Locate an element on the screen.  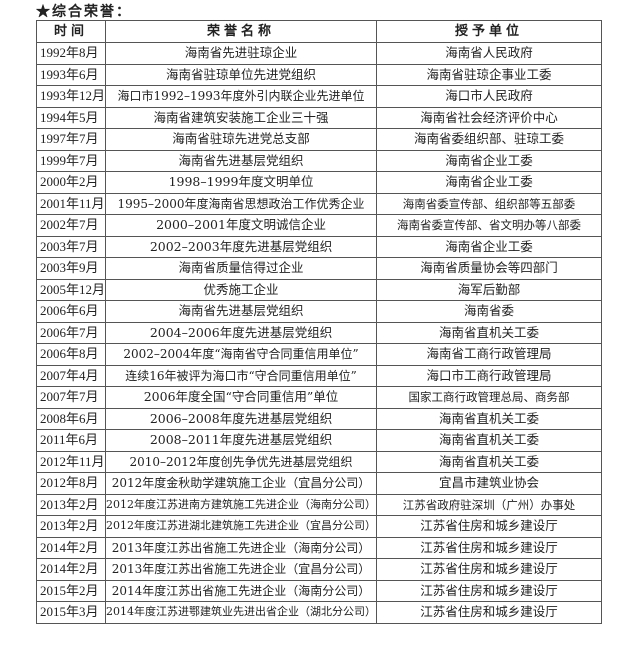
table-row: 2007年4月 连续16年被评为海口市“守合同重信用单位” 海口市工商行政管理局 is located at coordinates (318, 375).